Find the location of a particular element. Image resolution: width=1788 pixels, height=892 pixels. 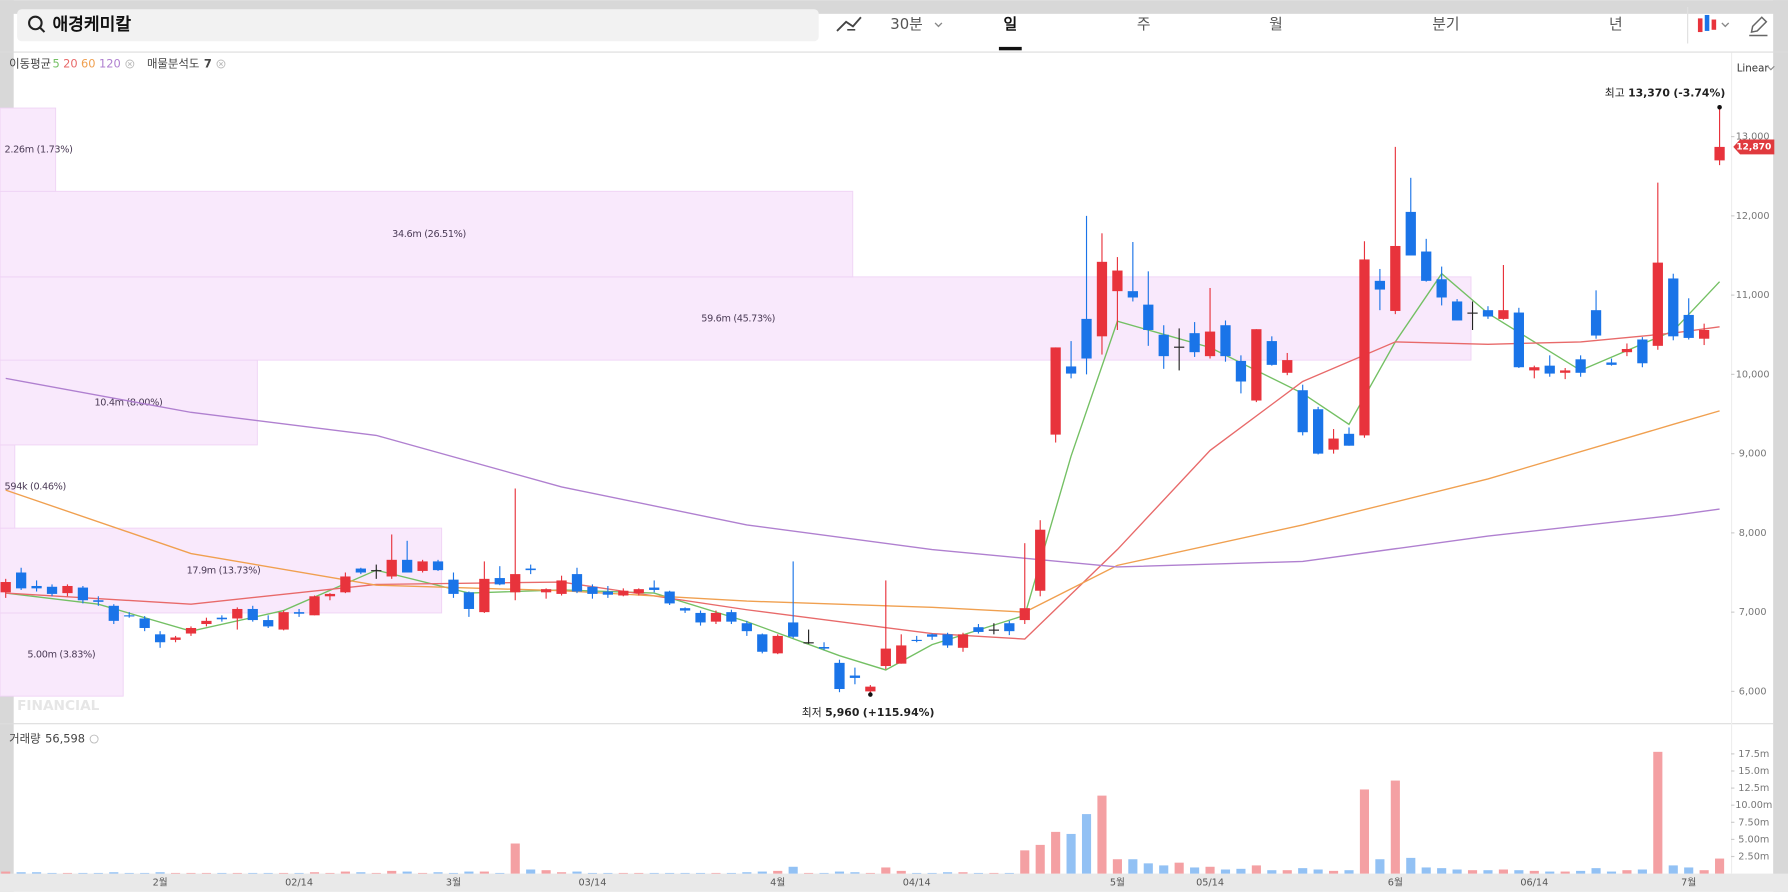

x-axis-strip is located at coordinates (894, 882).